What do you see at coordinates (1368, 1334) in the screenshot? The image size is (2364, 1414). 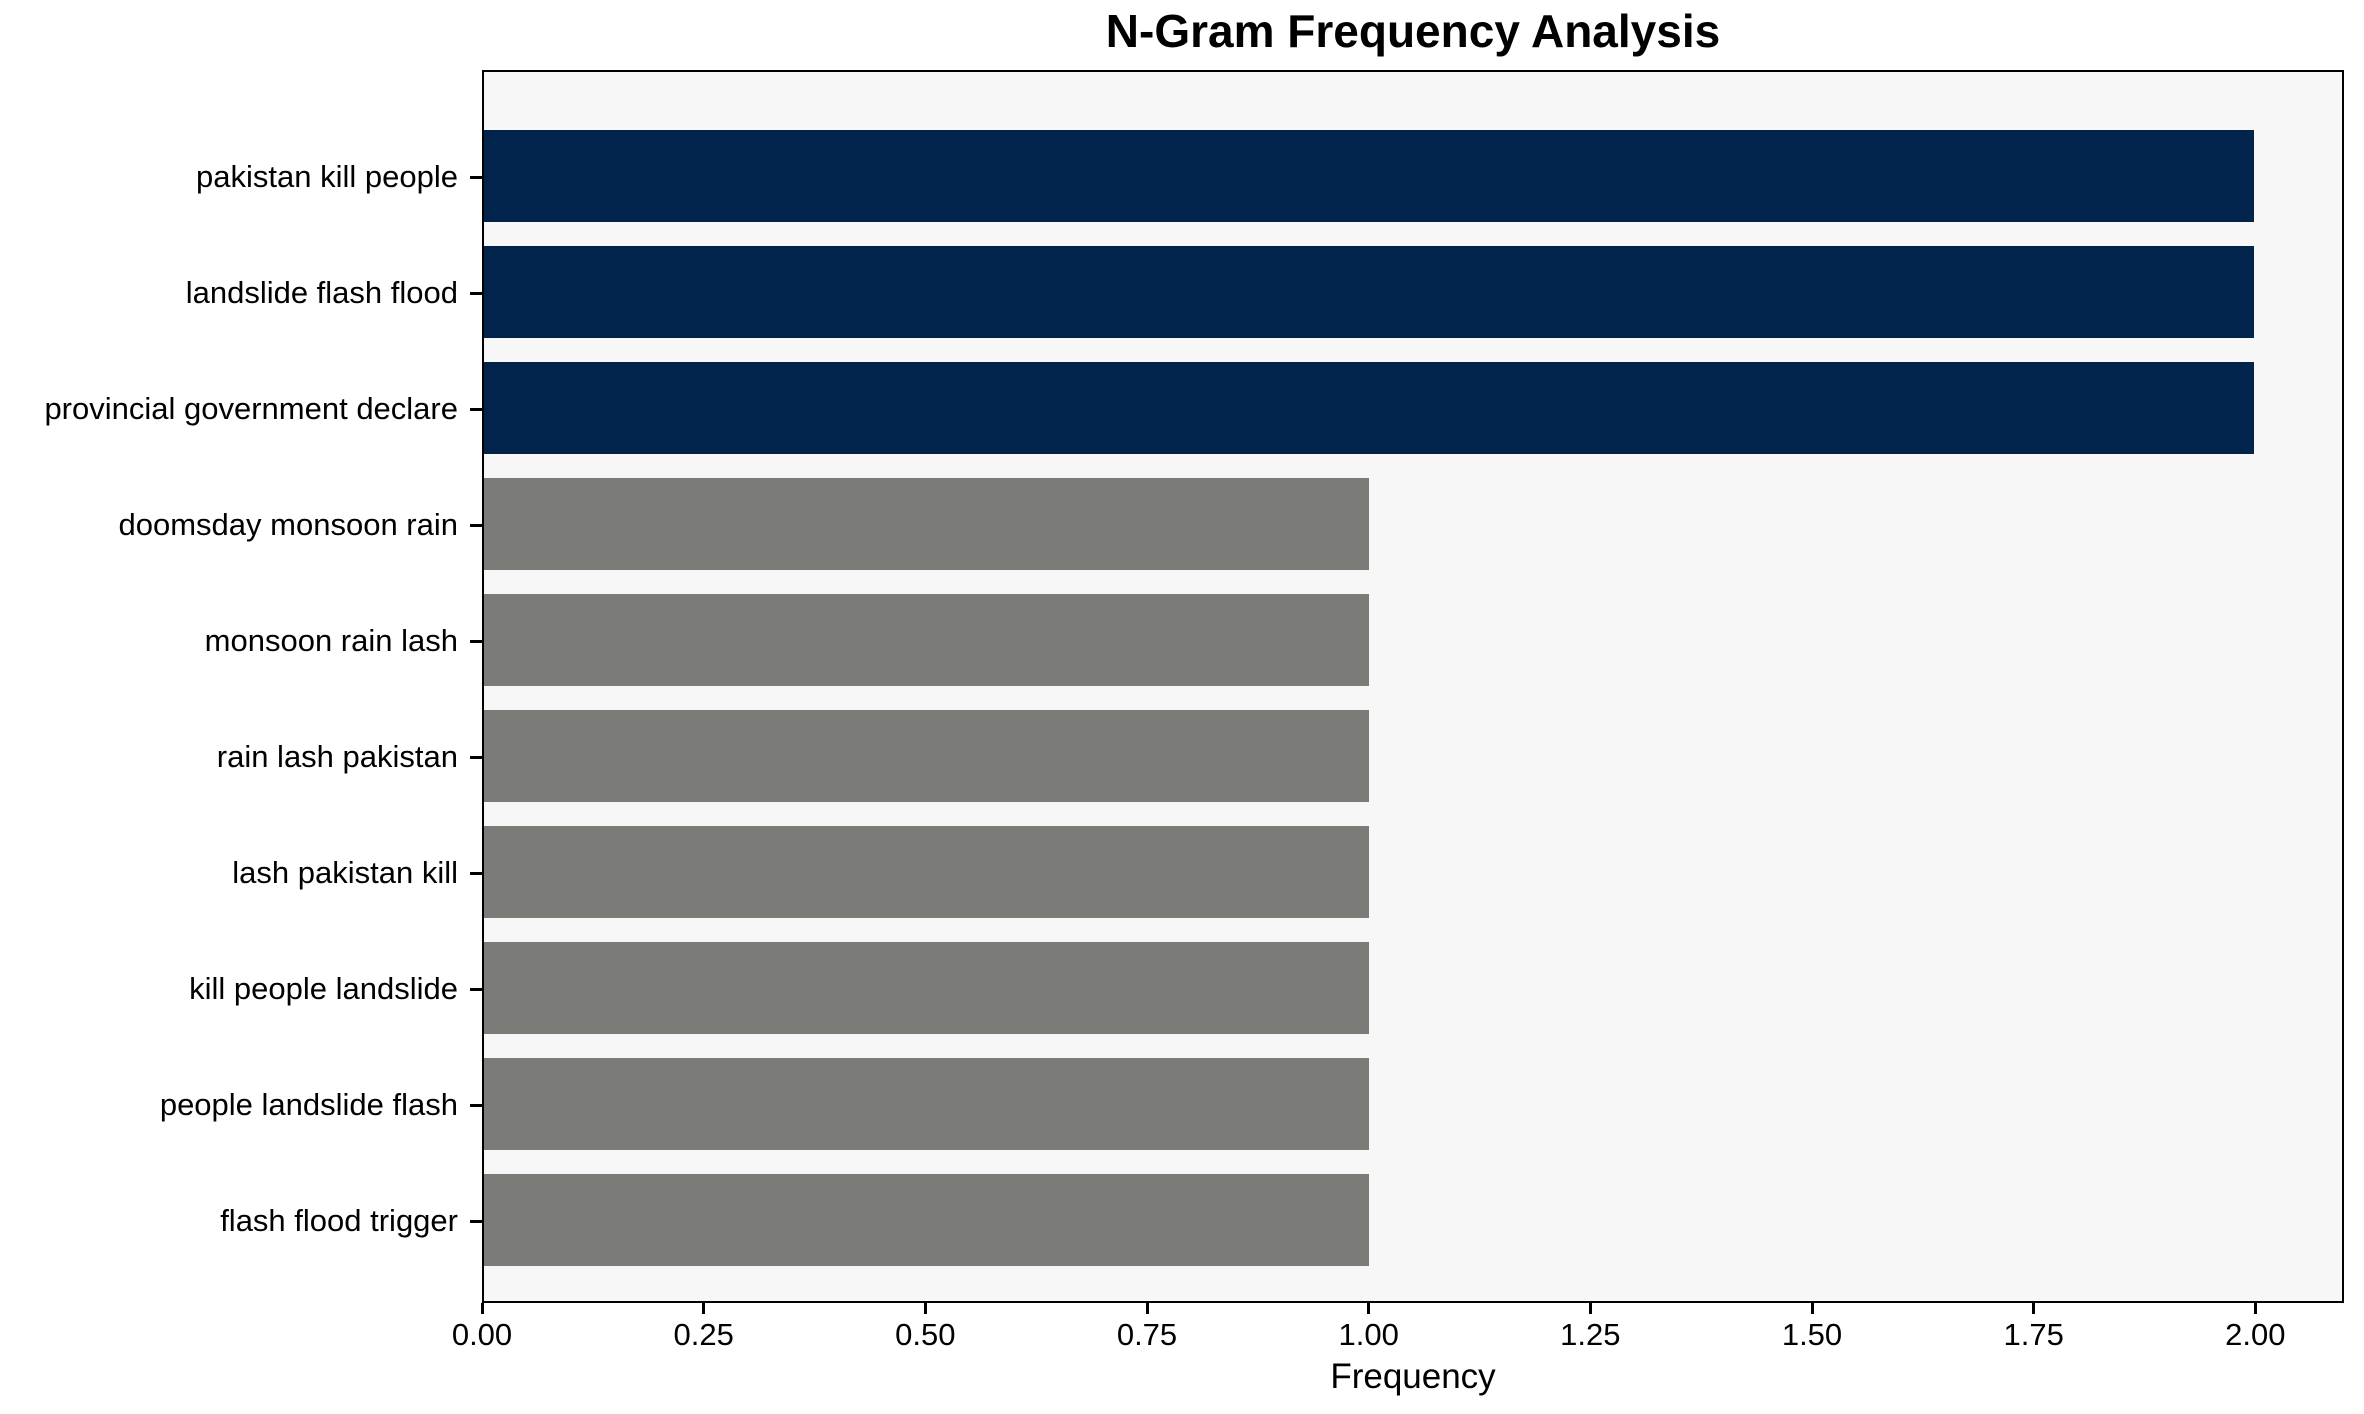 I see `x-tick-label: 1.00` at bounding box center [1368, 1334].